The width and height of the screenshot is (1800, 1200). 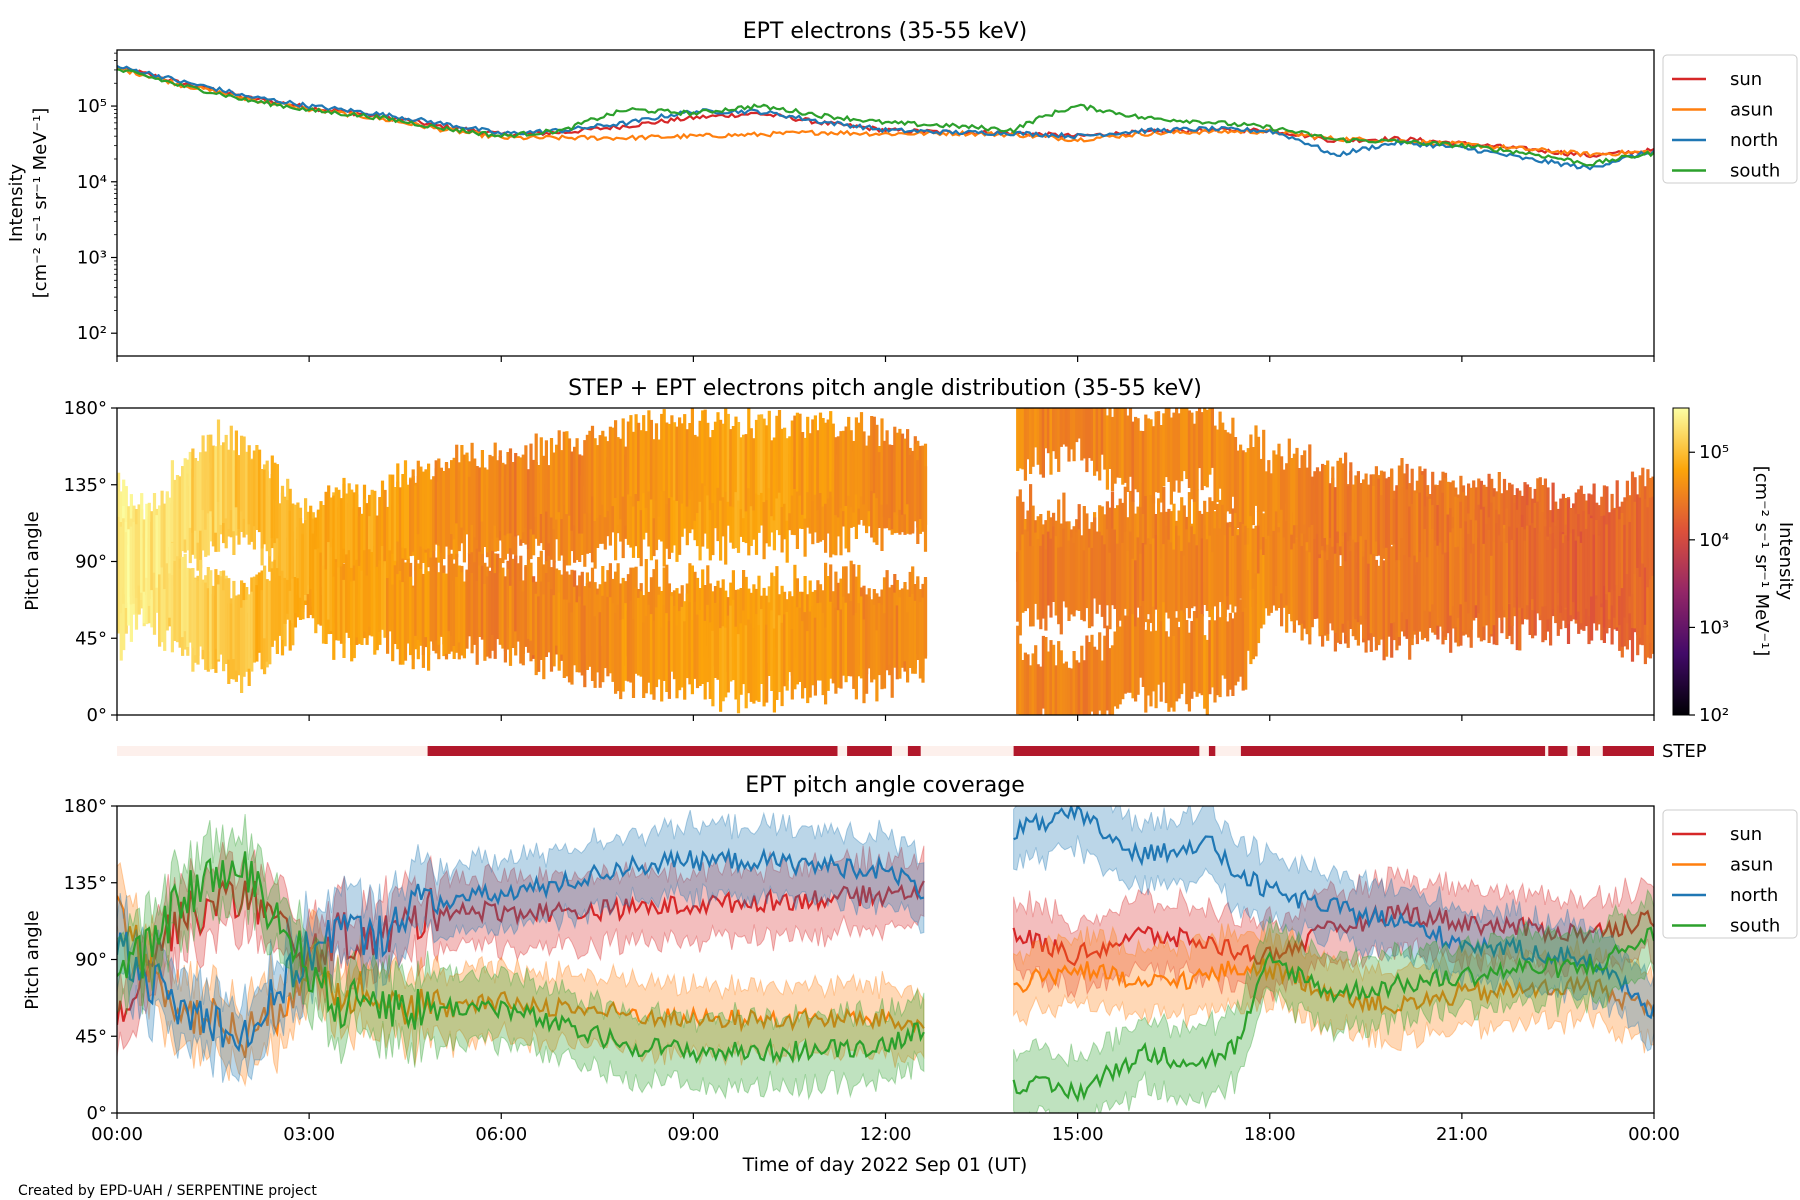 I want to click on ytick-label: 135°, so click(x=85, y=485).